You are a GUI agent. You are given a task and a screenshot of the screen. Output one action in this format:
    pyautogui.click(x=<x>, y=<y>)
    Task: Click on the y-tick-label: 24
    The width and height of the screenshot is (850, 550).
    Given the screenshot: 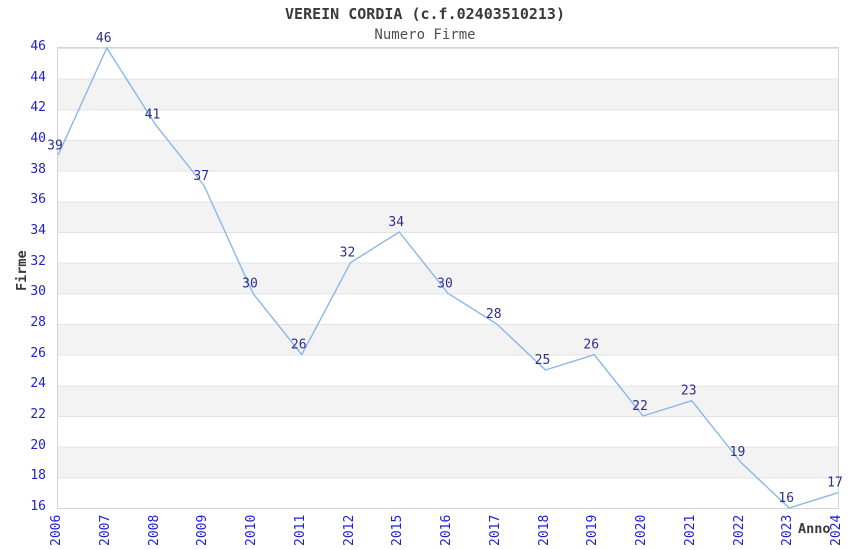 What is the action you would take?
    pyautogui.click(x=38, y=384)
    